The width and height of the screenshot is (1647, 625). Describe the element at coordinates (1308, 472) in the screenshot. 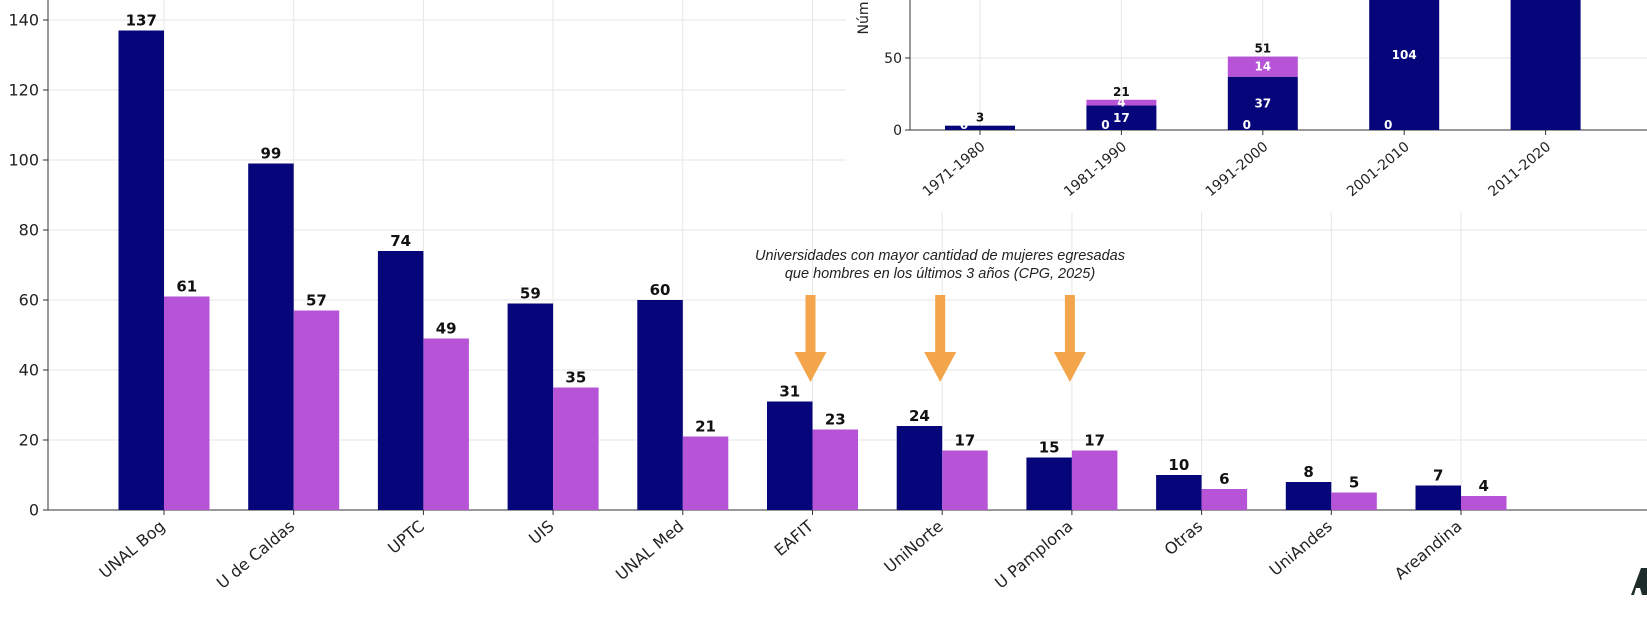

I see `data-label-uniandes-series-1: 8` at that location.